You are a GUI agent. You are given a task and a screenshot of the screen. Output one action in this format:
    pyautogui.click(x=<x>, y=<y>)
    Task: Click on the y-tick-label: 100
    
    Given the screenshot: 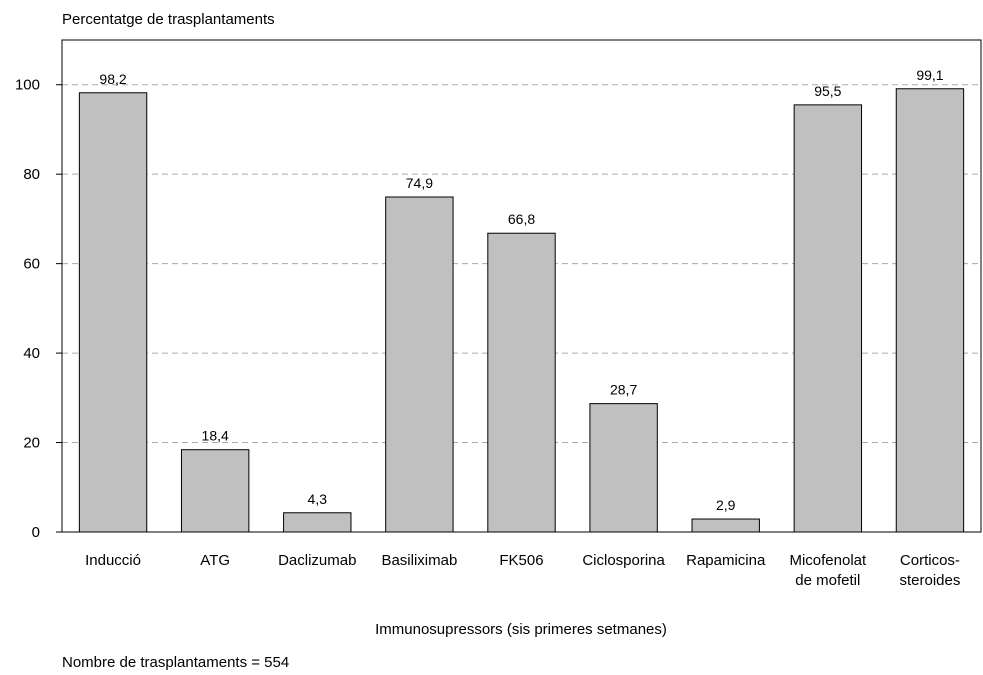 What is the action you would take?
    pyautogui.click(x=27, y=85)
    